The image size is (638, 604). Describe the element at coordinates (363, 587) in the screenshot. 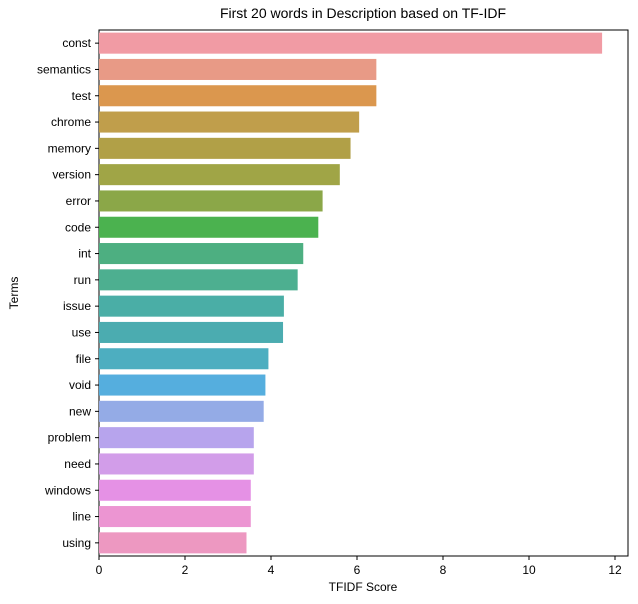

I see `x-axis-label: TFIDF Score` at that location.